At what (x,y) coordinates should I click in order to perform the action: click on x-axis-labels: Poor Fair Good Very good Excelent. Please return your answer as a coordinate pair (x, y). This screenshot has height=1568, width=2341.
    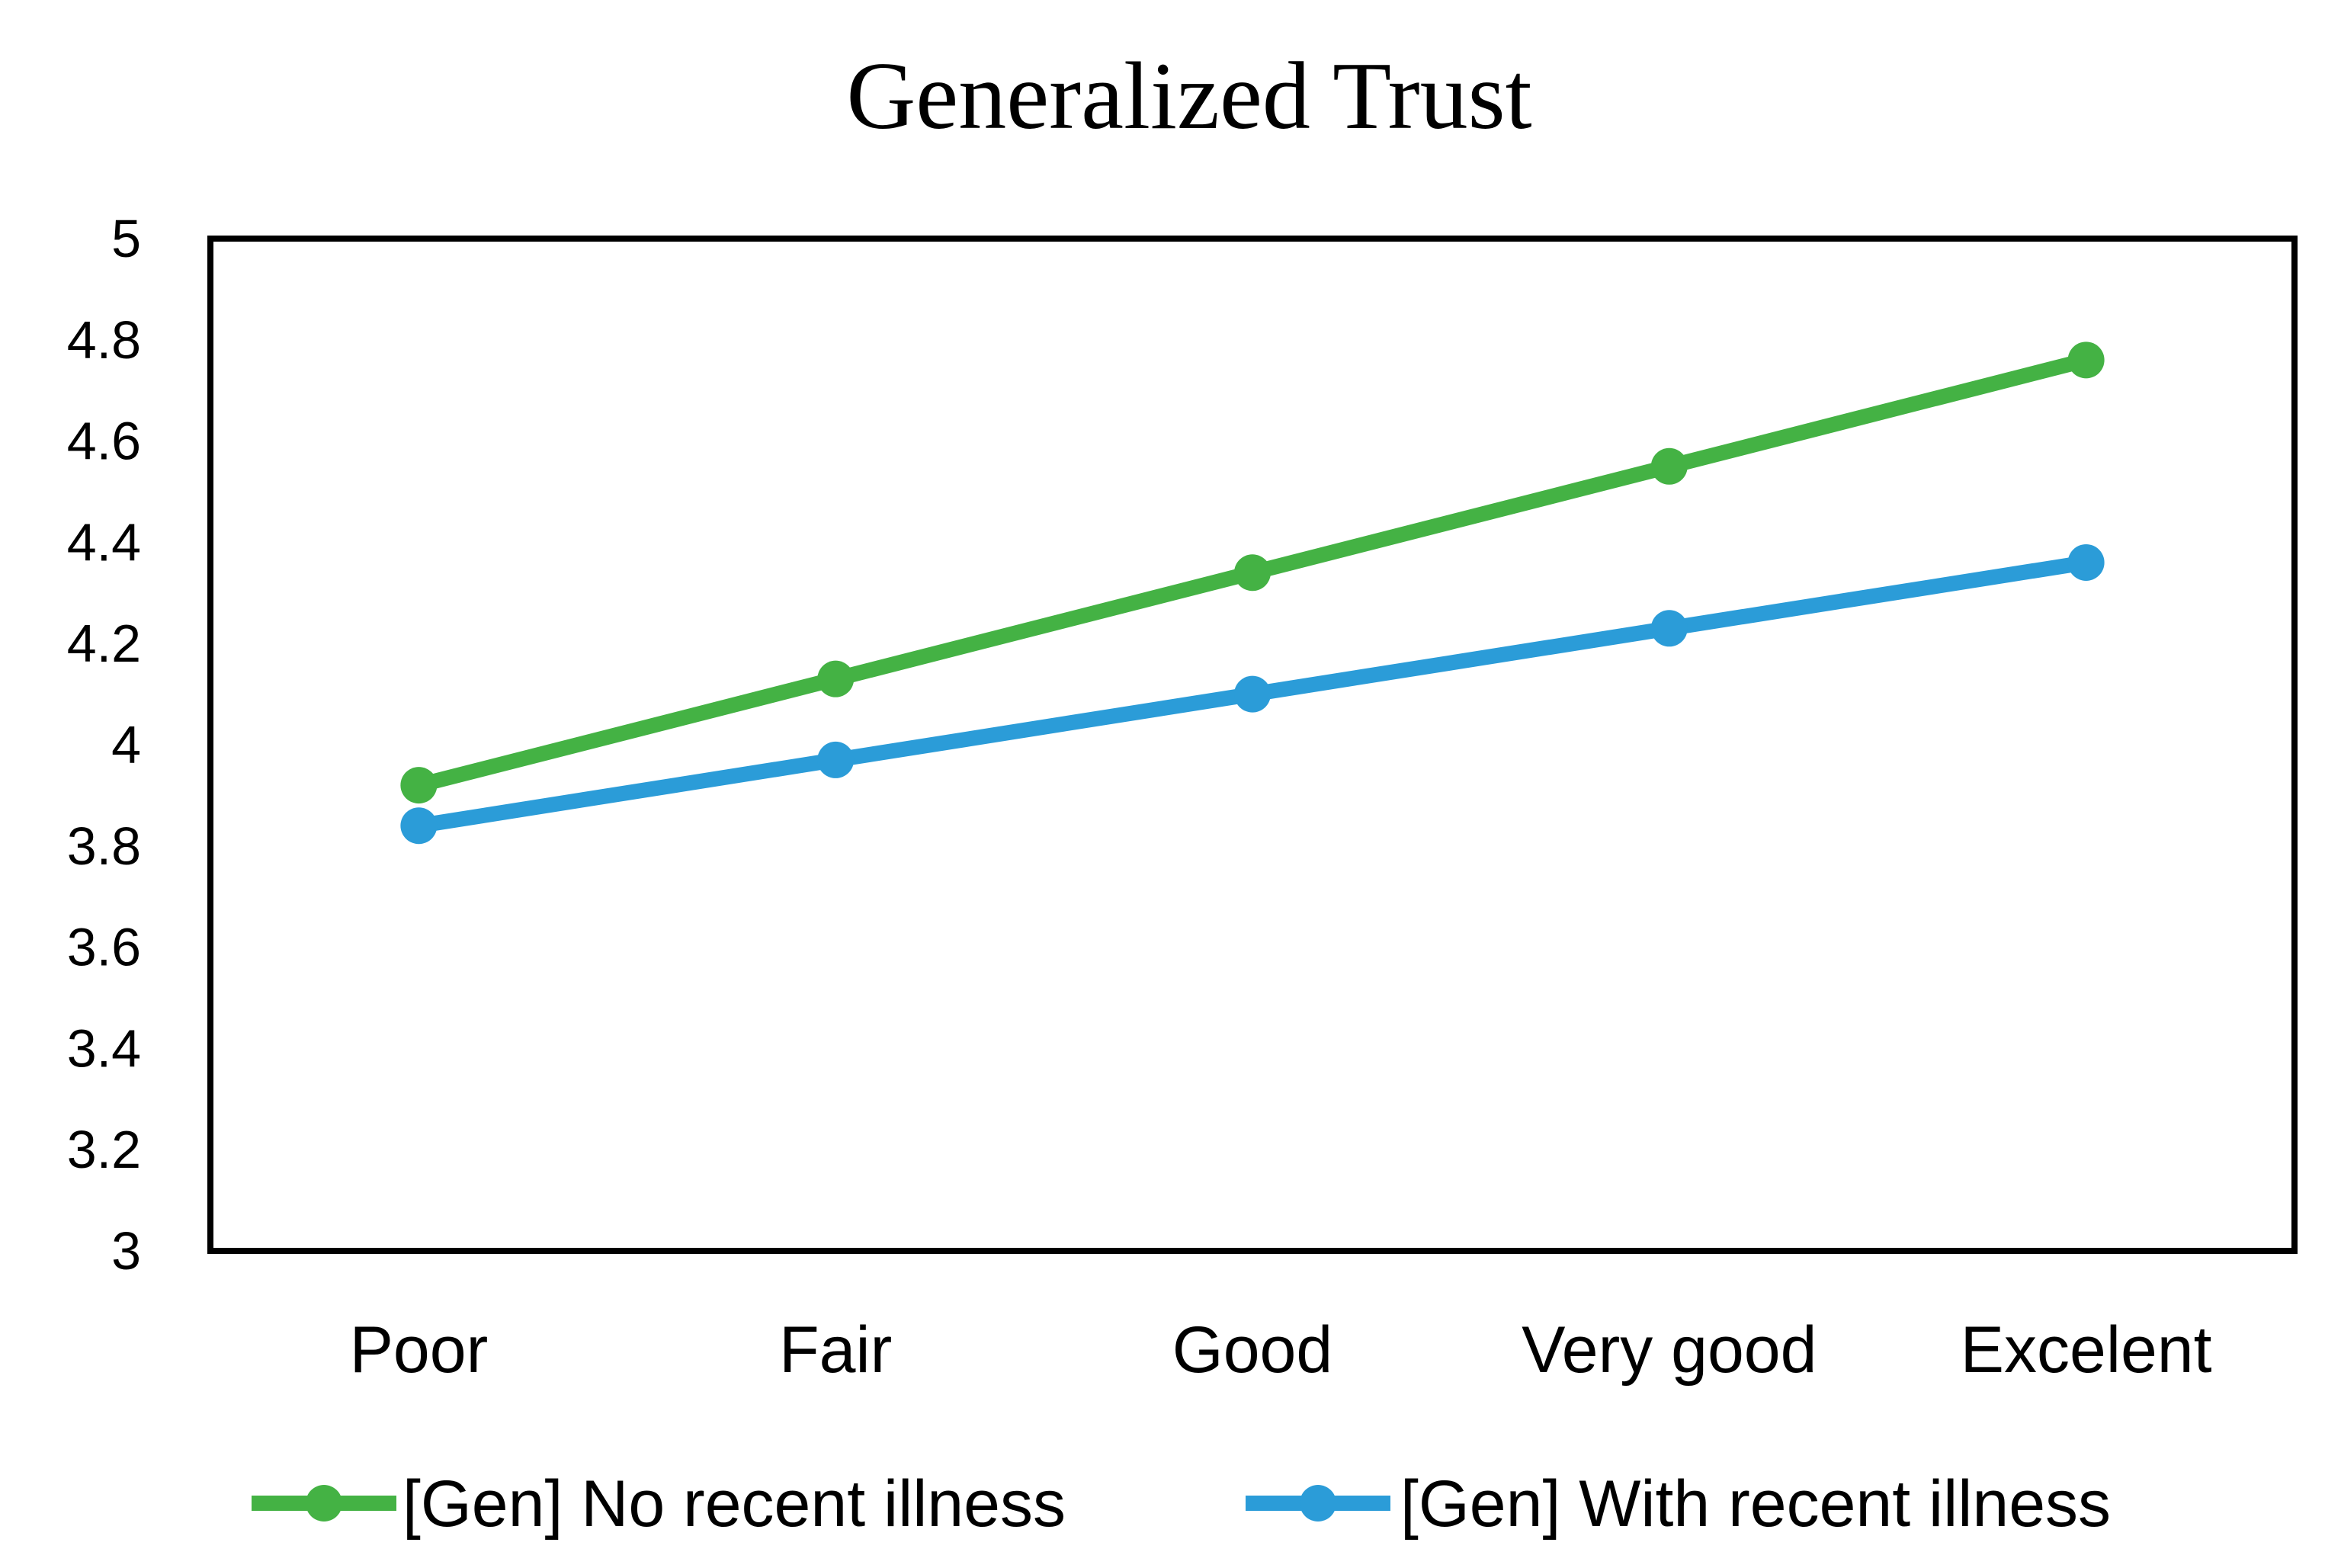
    Looking at the image, I should click on (1281, 1350).